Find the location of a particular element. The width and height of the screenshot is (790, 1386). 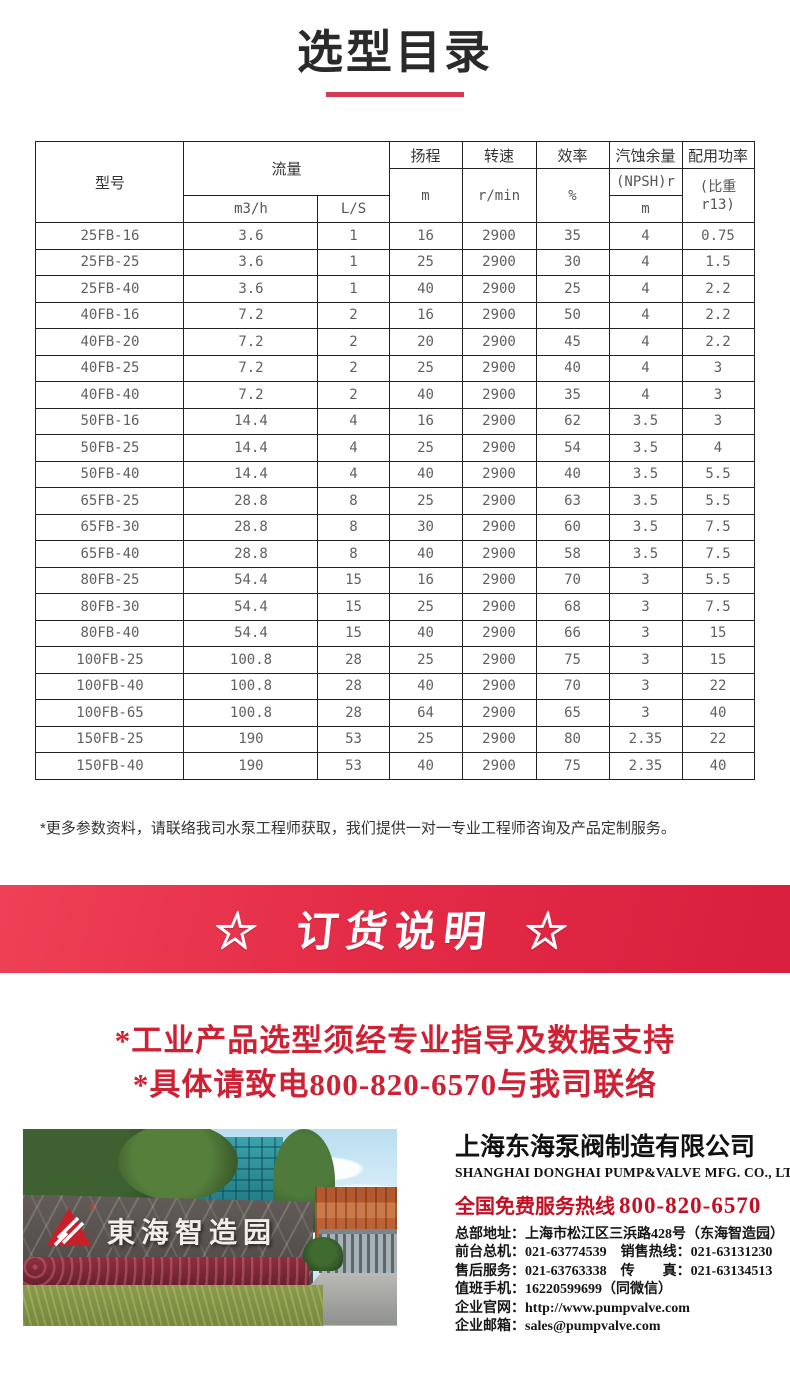

cell-npsh: 3 is located at coordinates (645, 580).